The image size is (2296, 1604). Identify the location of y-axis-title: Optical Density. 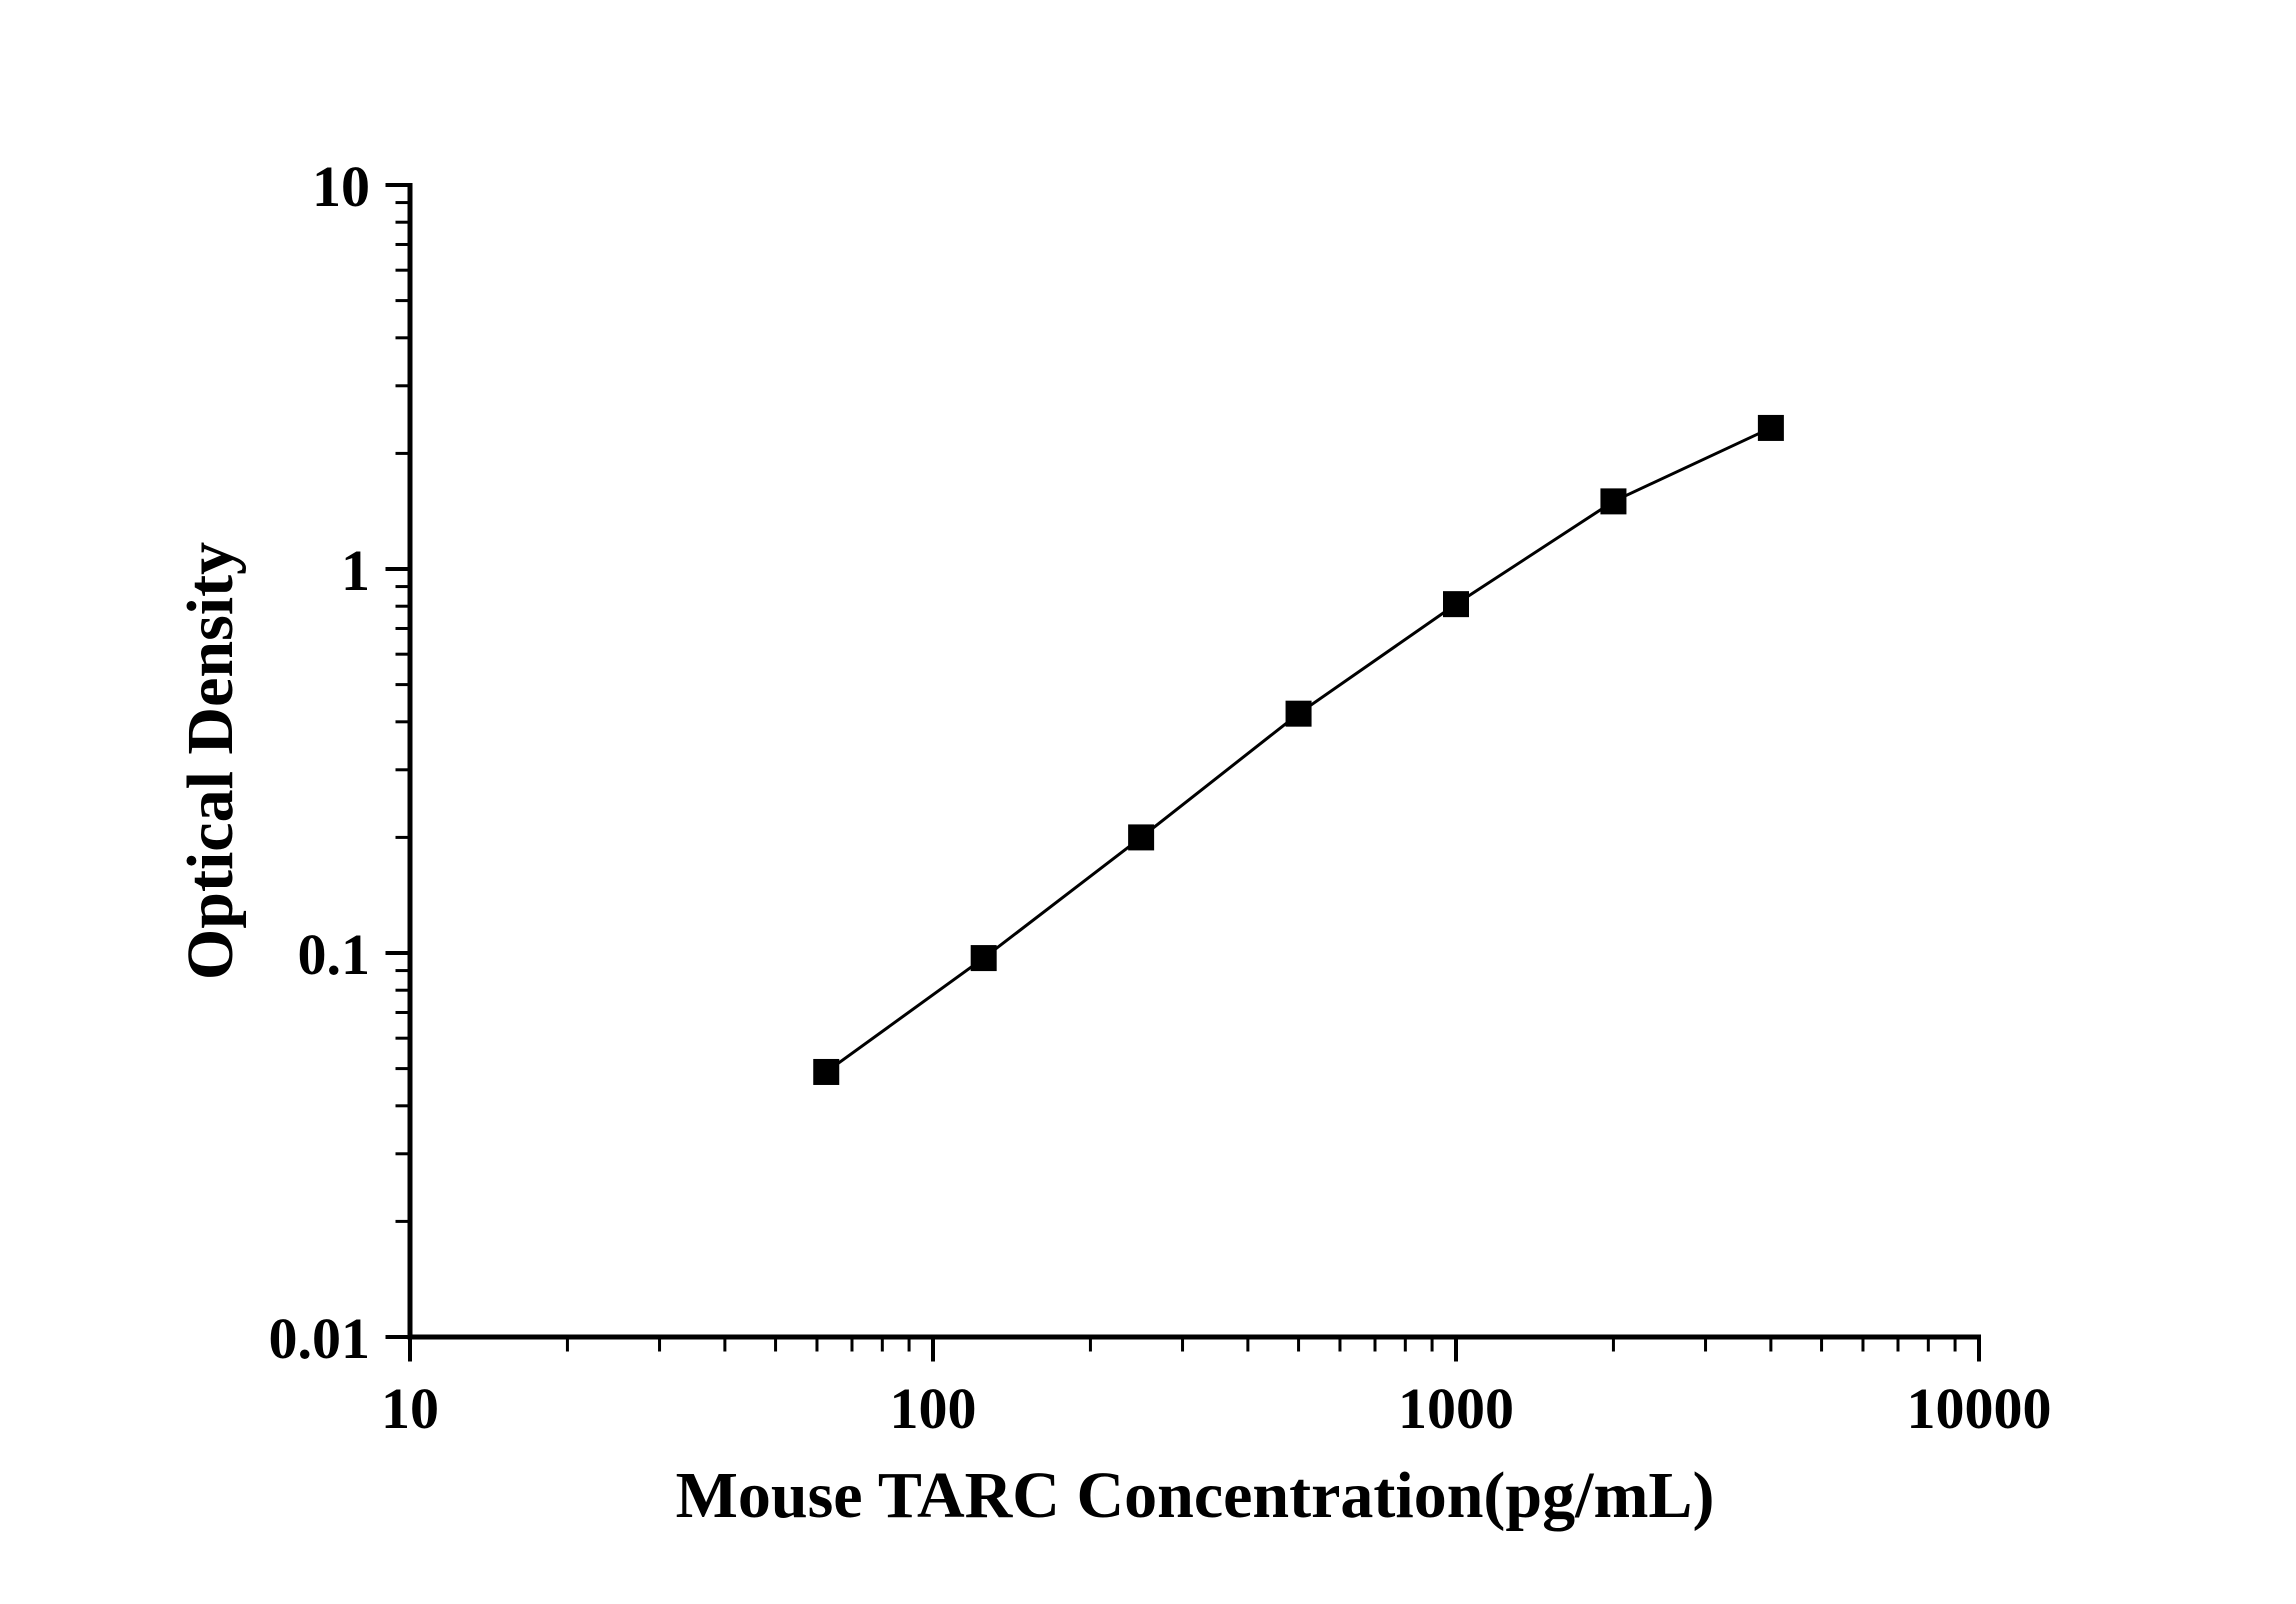
(210, 761).